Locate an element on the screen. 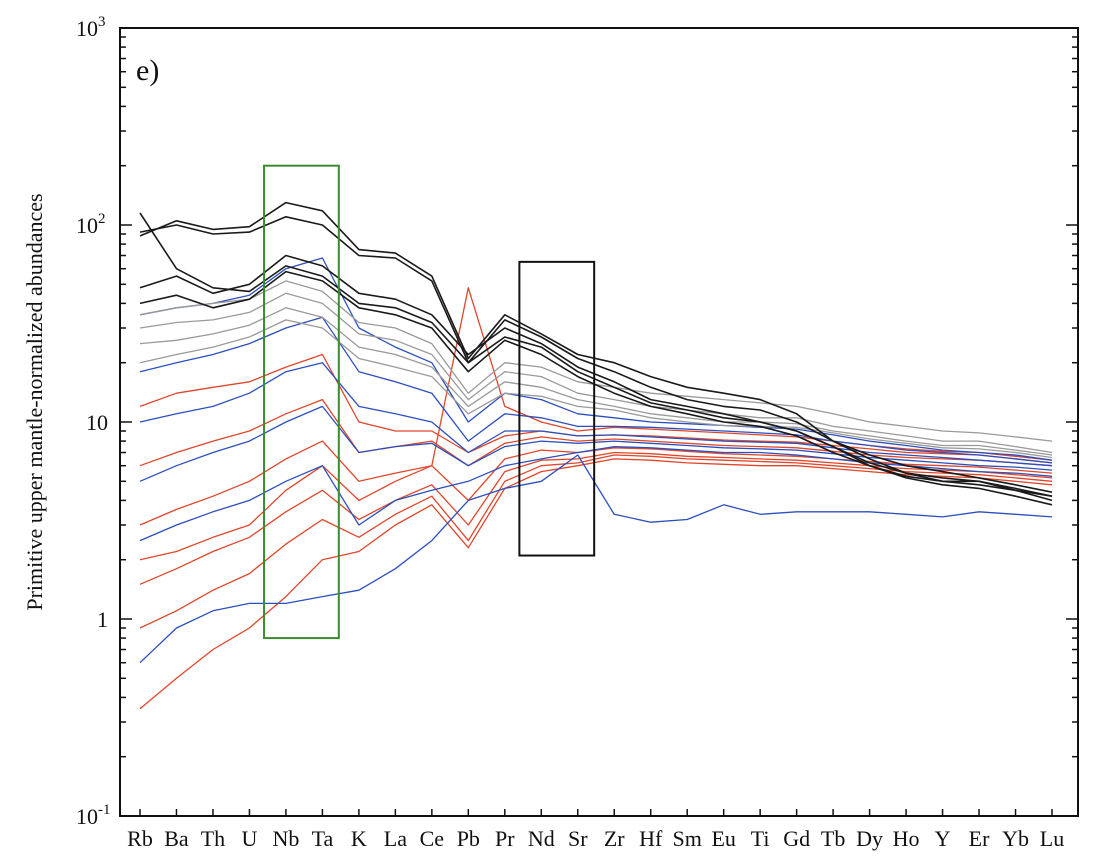 The height and width of the screenshot is (859, 1096). category-label-Pr: Pr is located at coordinates (505, 838).